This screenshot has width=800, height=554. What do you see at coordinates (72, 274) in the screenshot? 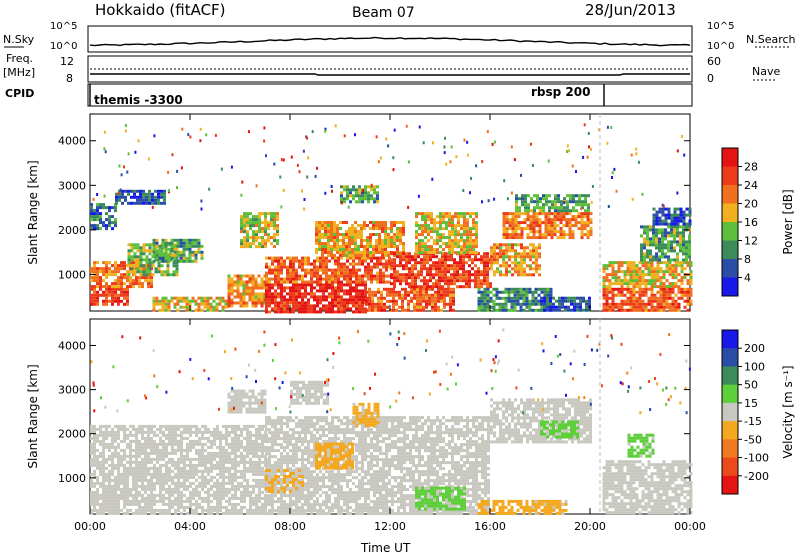
I see `power-ytick-label-0: 1000` at bounding box center [72, 274].